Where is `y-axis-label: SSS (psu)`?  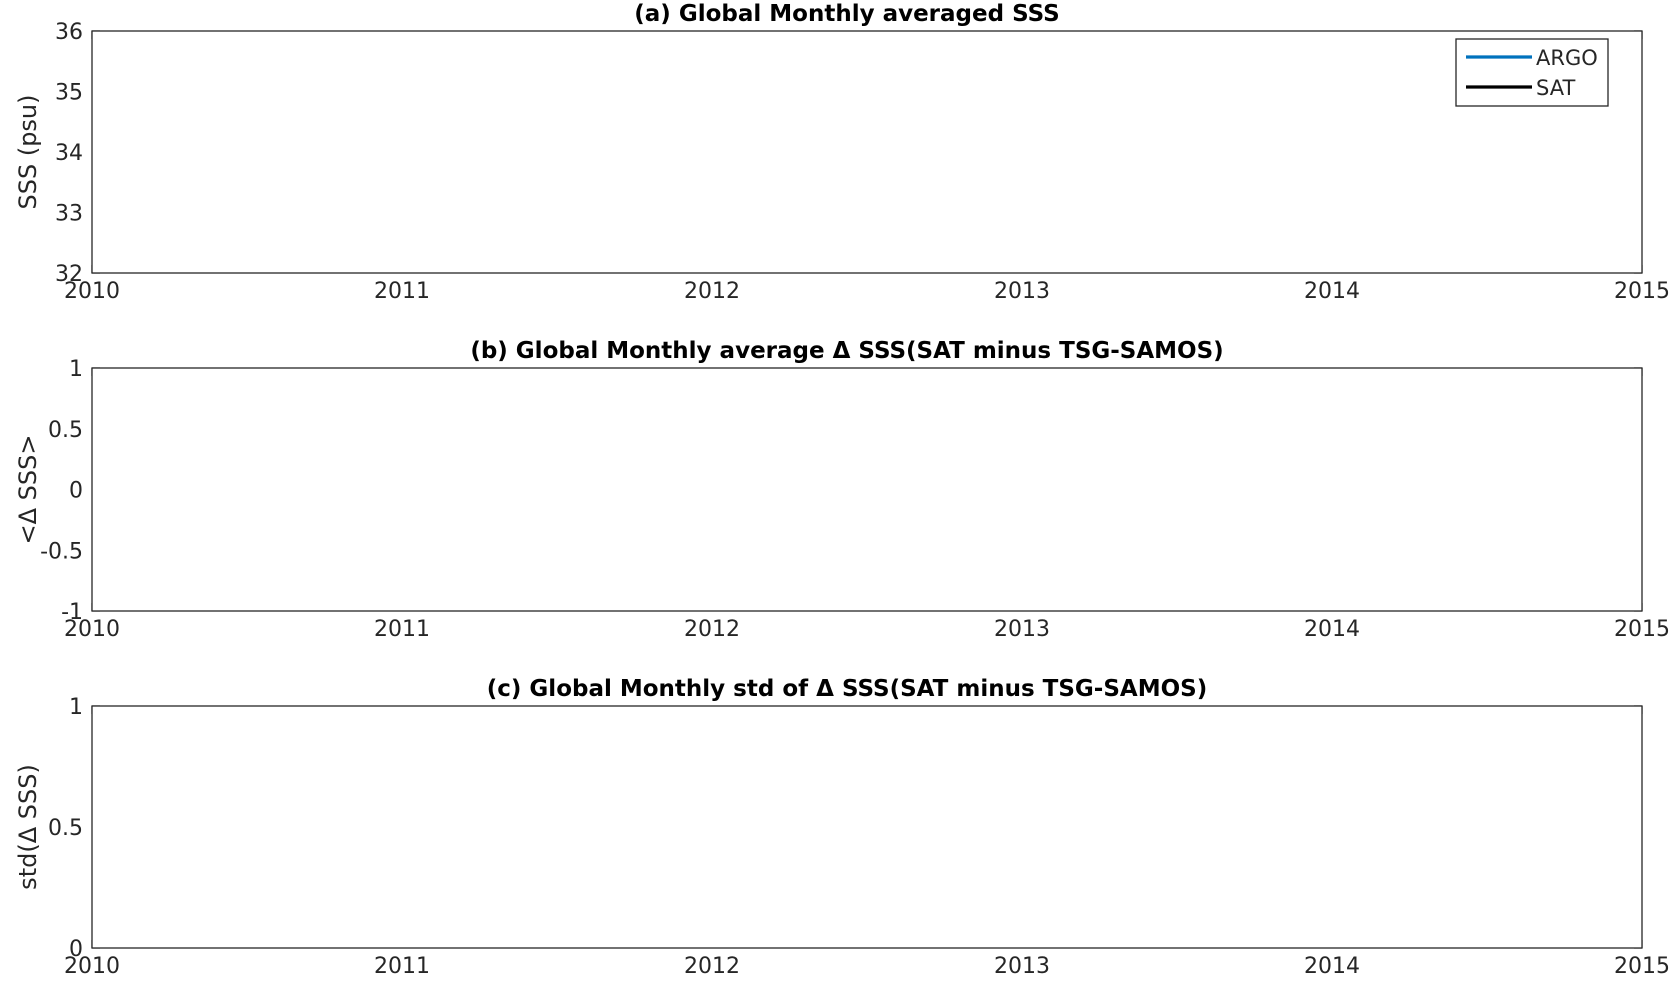
y-axis-label: SSS (psu) is located at coordinates (28, 151).